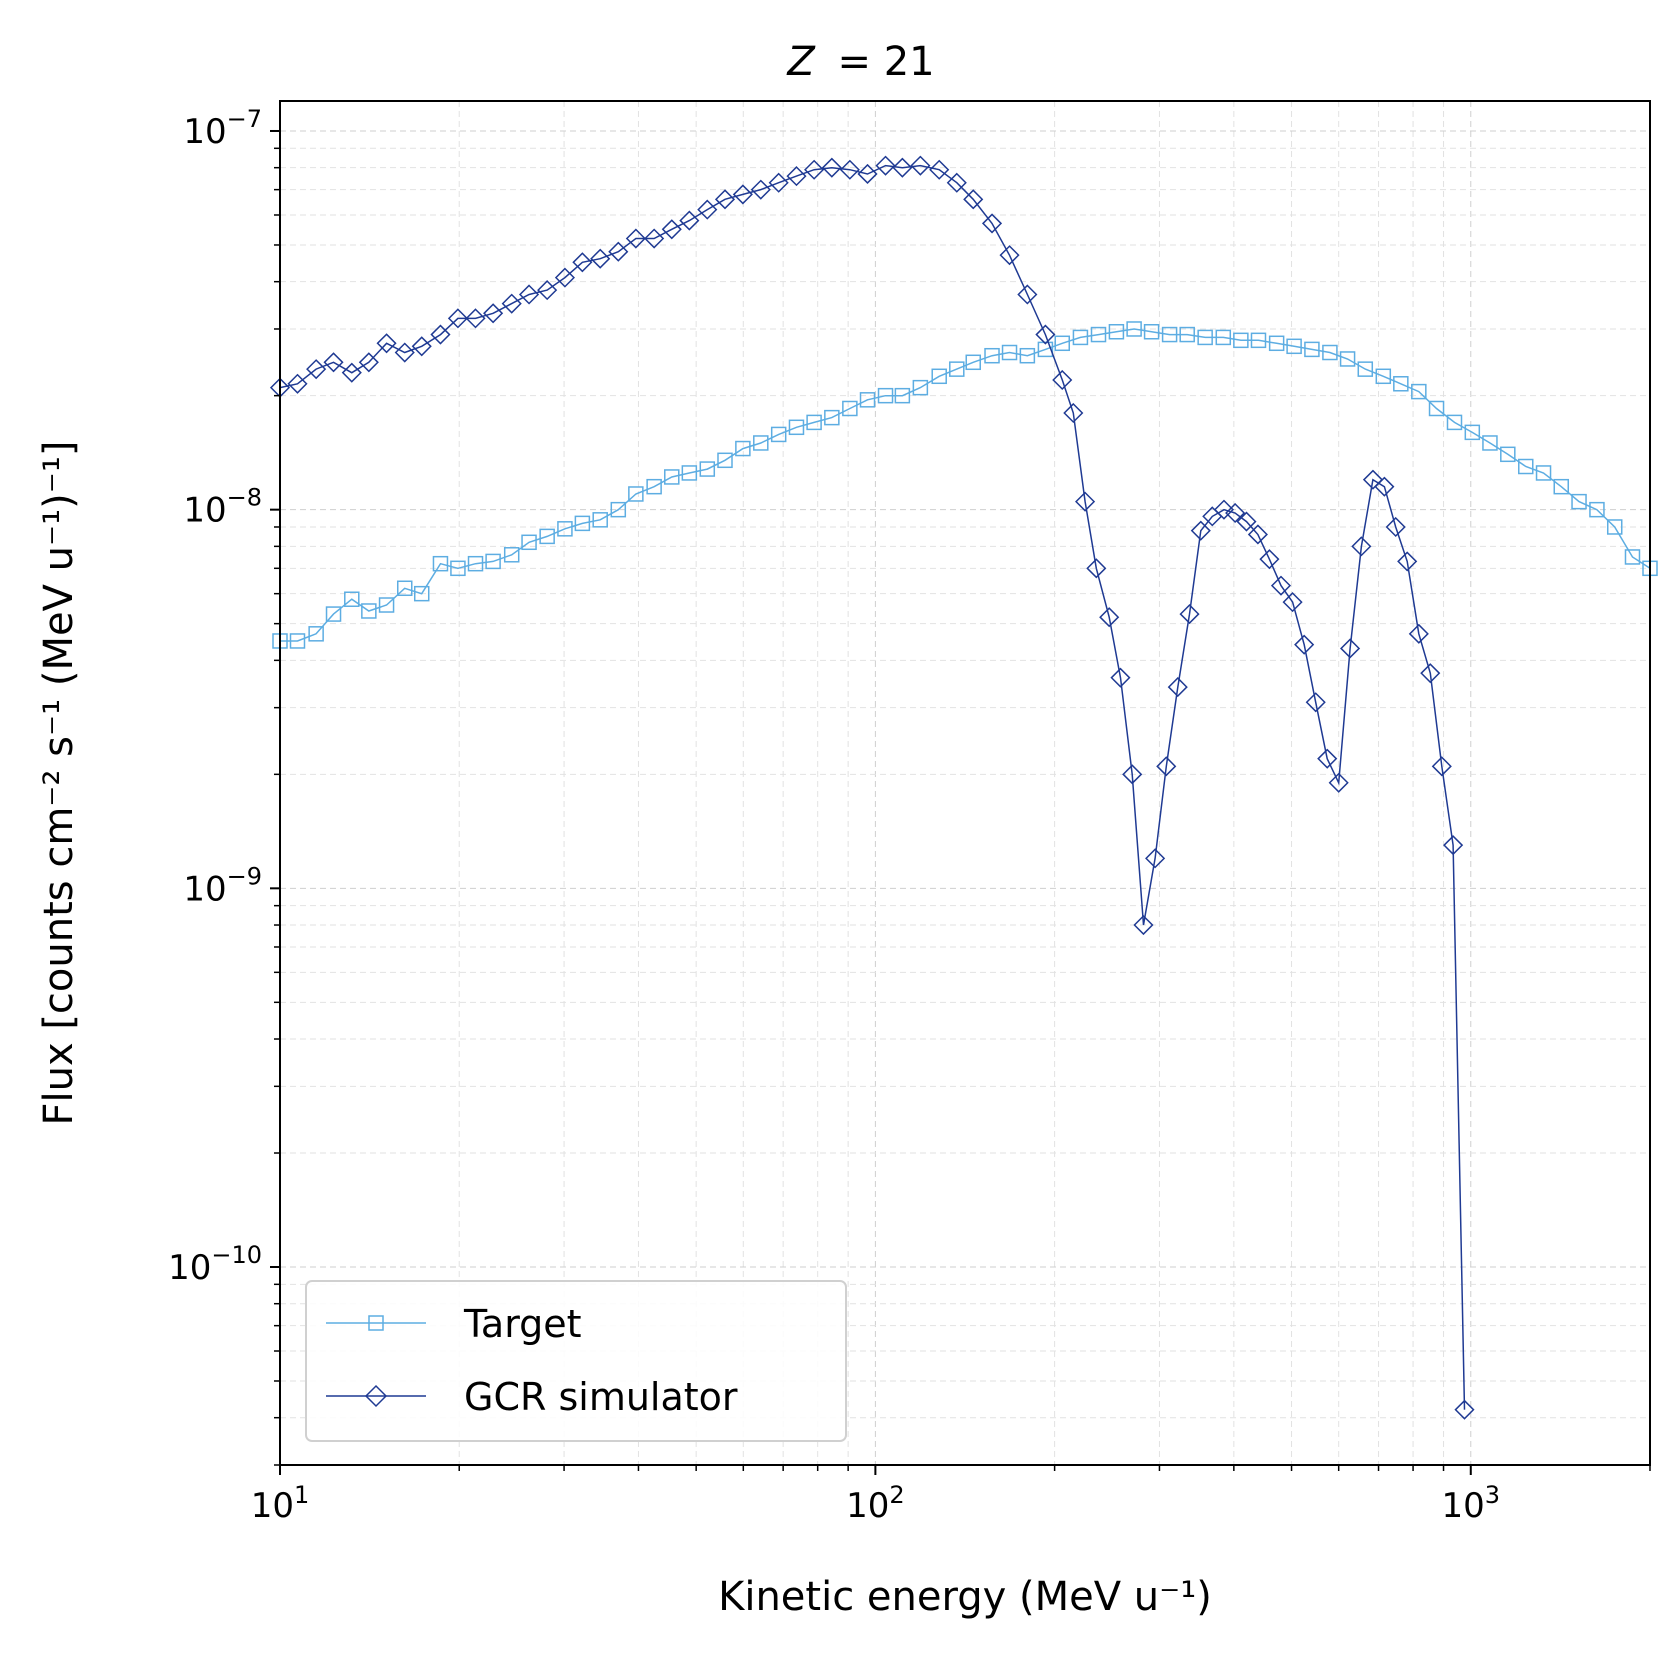 This screenshot has width=1674, height=1656. I want to click on y-tick-label-exponent: −8, so click(244, 498).